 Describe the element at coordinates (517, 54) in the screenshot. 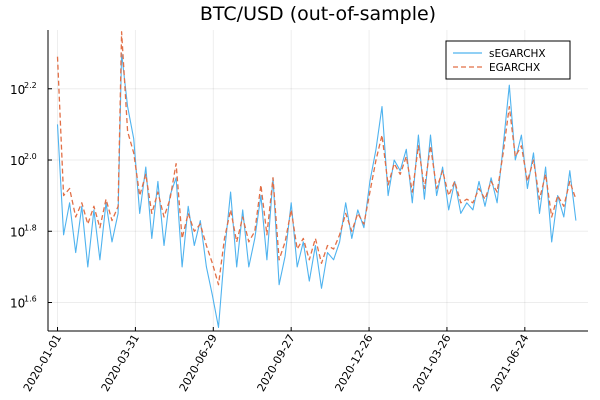

I see `legend-label-segarchx: sEGARCHX` at that location.